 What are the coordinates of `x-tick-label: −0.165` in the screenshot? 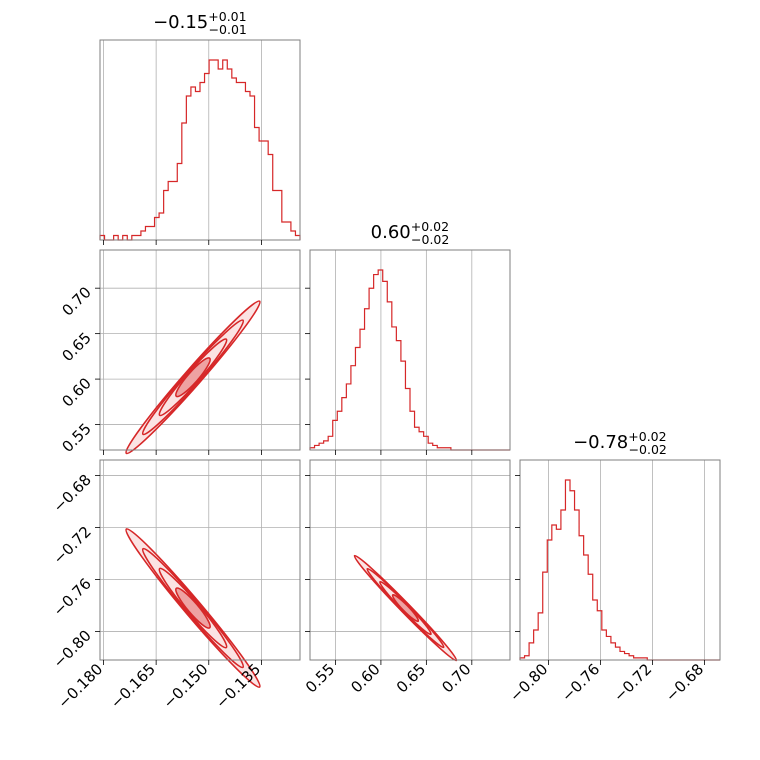 It's located at (133, 686).